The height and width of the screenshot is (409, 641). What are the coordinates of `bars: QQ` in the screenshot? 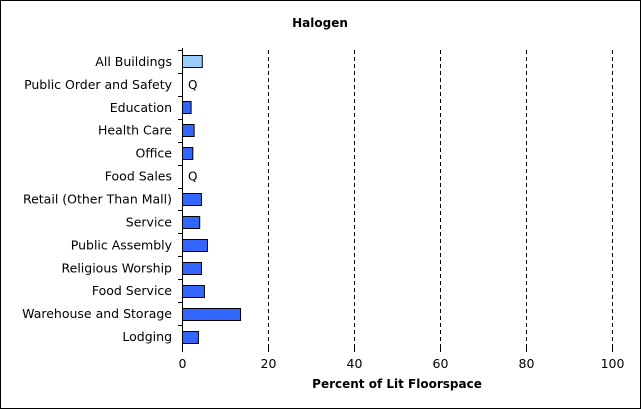 It's located at (212, 199).